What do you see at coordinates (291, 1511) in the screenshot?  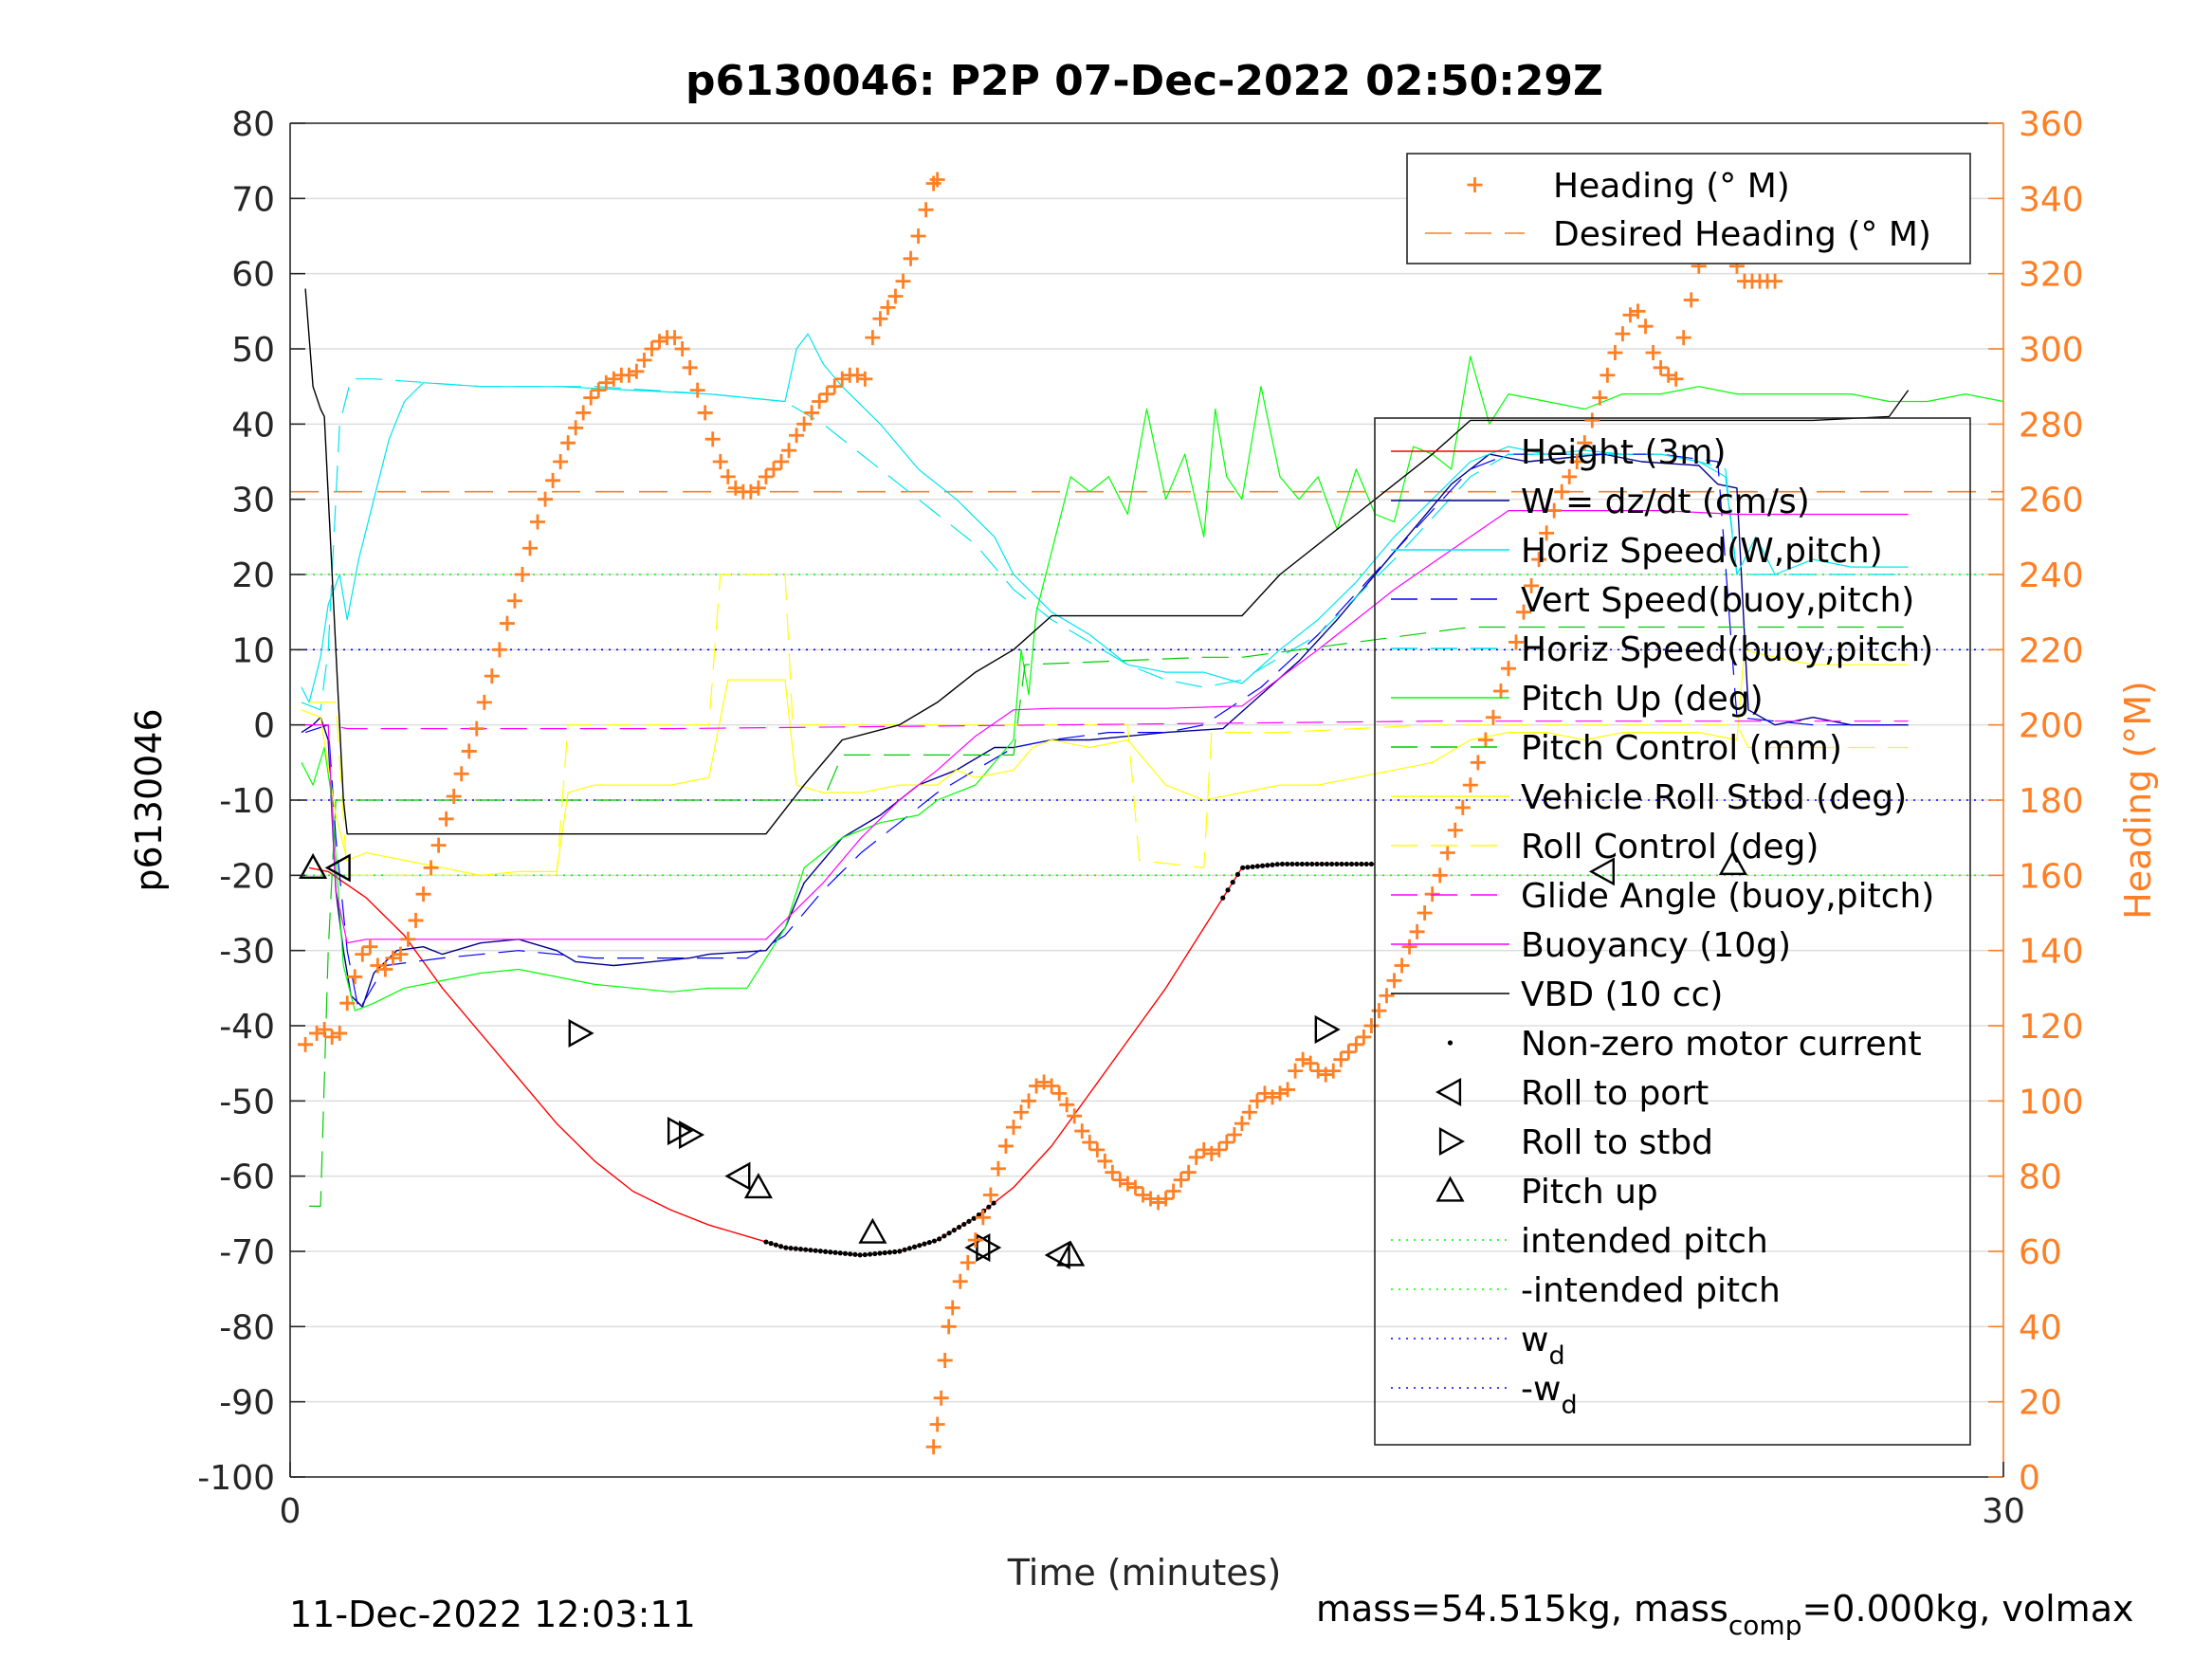 I see `x-tick-label: 0` at bounding box center [291, 1511].